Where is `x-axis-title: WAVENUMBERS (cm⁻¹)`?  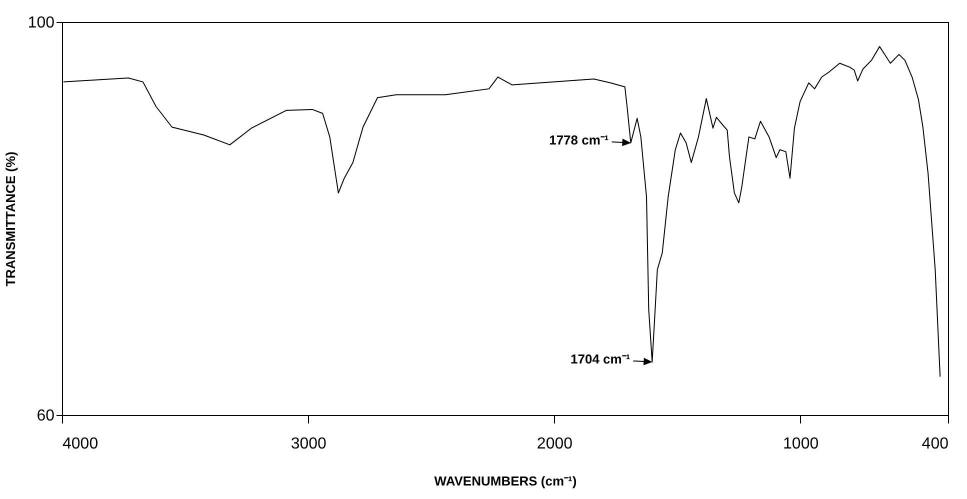 x-axis-title: WAVENUMBERS (cm⁻¹) is located at coordinates (505, 481).